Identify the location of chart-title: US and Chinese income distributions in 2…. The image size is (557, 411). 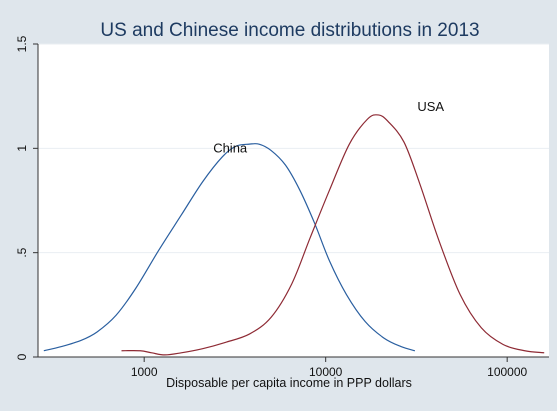
(289, 30).